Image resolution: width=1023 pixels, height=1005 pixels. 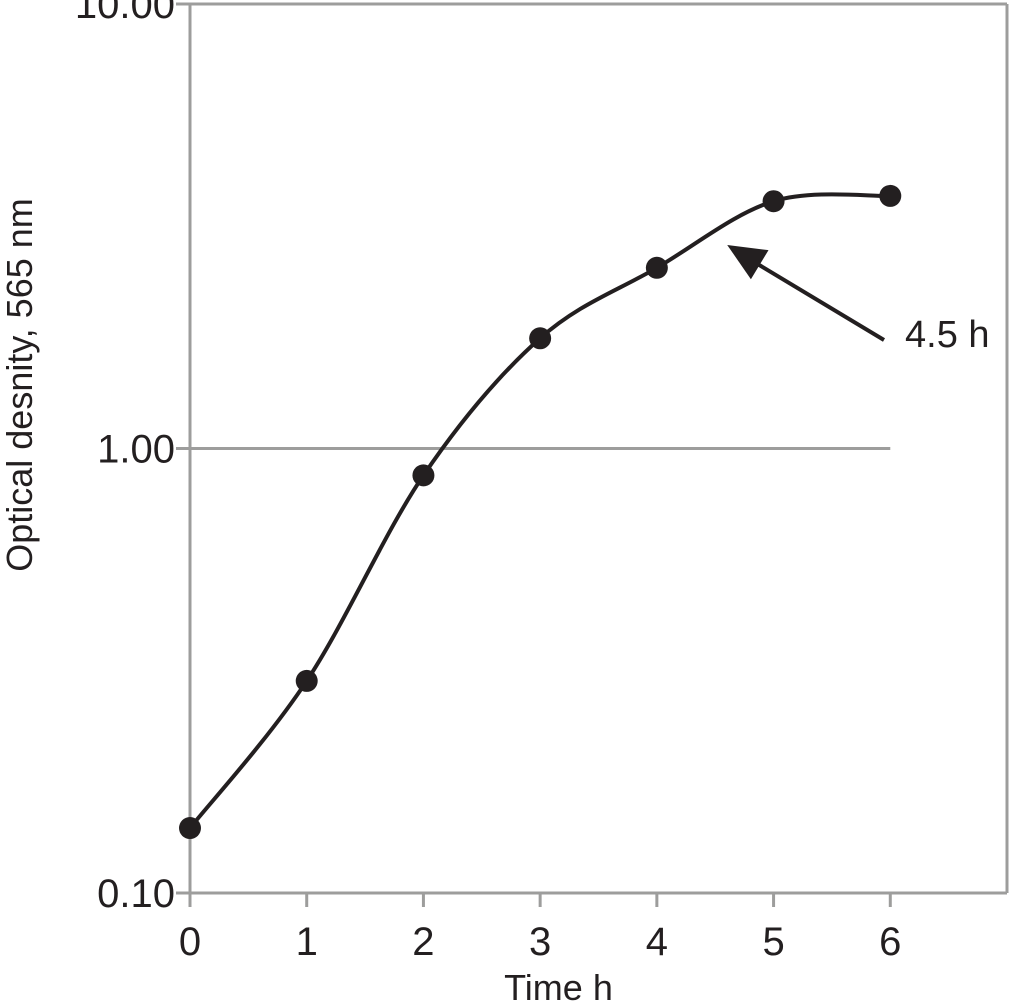 I want to click on x-ticks: 0 1 2 3 4 5 6, so click(x=540, y=928).